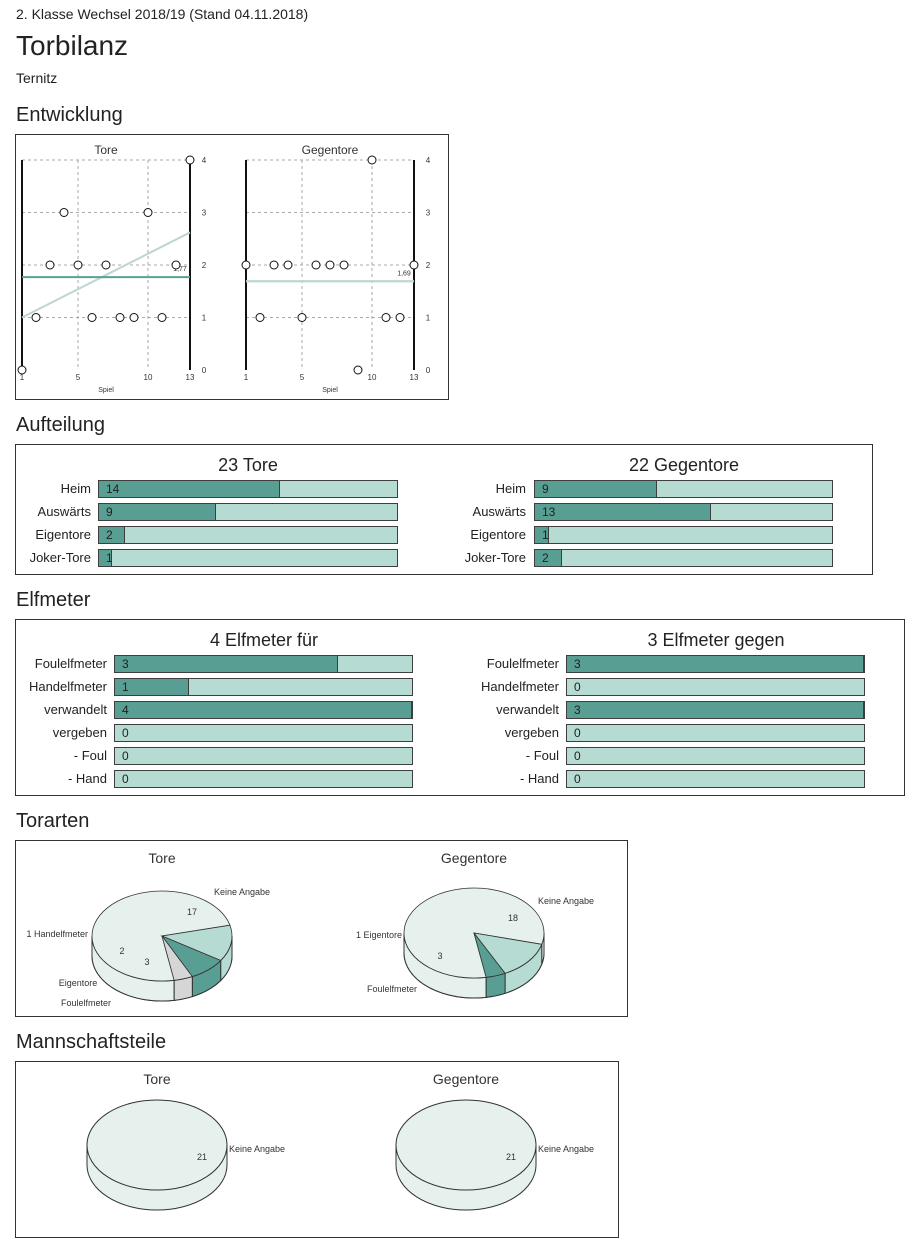 The height and width of the screenshot is (1246, 920). I want to click on y-tick-label: 4, so click(204, 160).